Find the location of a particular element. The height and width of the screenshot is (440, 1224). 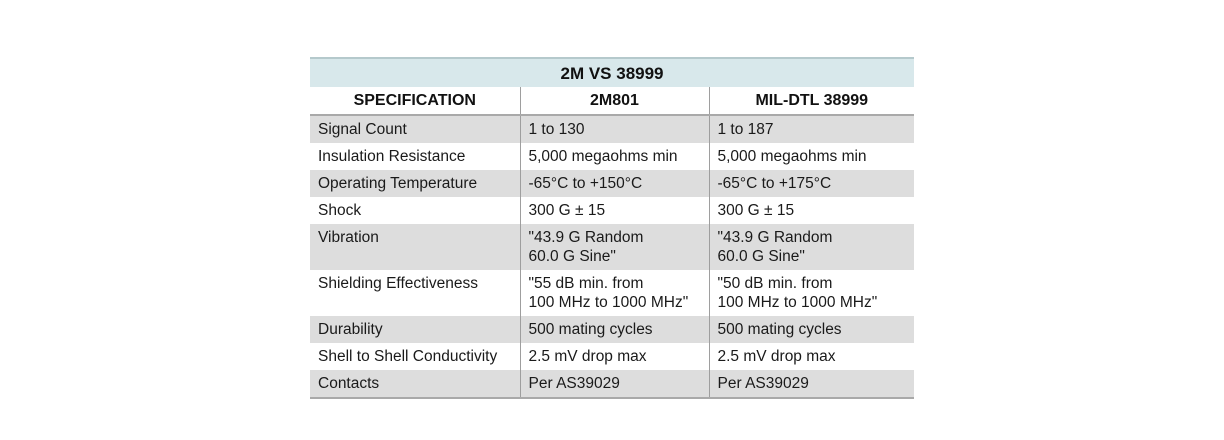

2m801-value-cell: 2.5 mV drop max is located at coordinates (614, 356).